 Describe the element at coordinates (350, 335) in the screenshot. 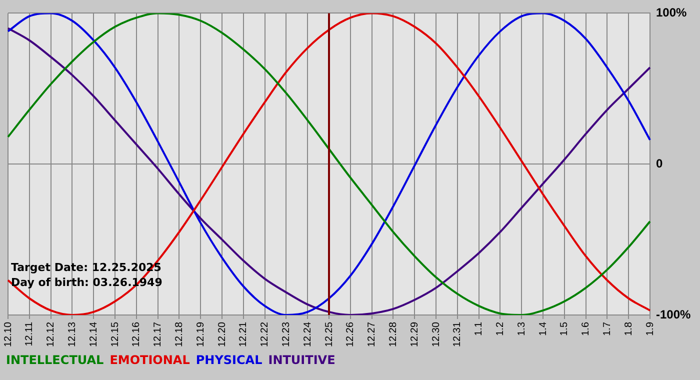

I see `x-tick-label: 12.26` at that location.